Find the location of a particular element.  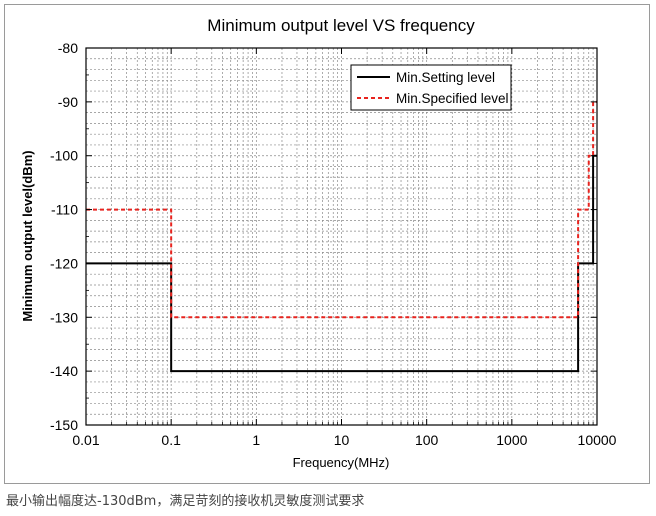

y-tick-label: -140 is located at coordinates (64, 371).